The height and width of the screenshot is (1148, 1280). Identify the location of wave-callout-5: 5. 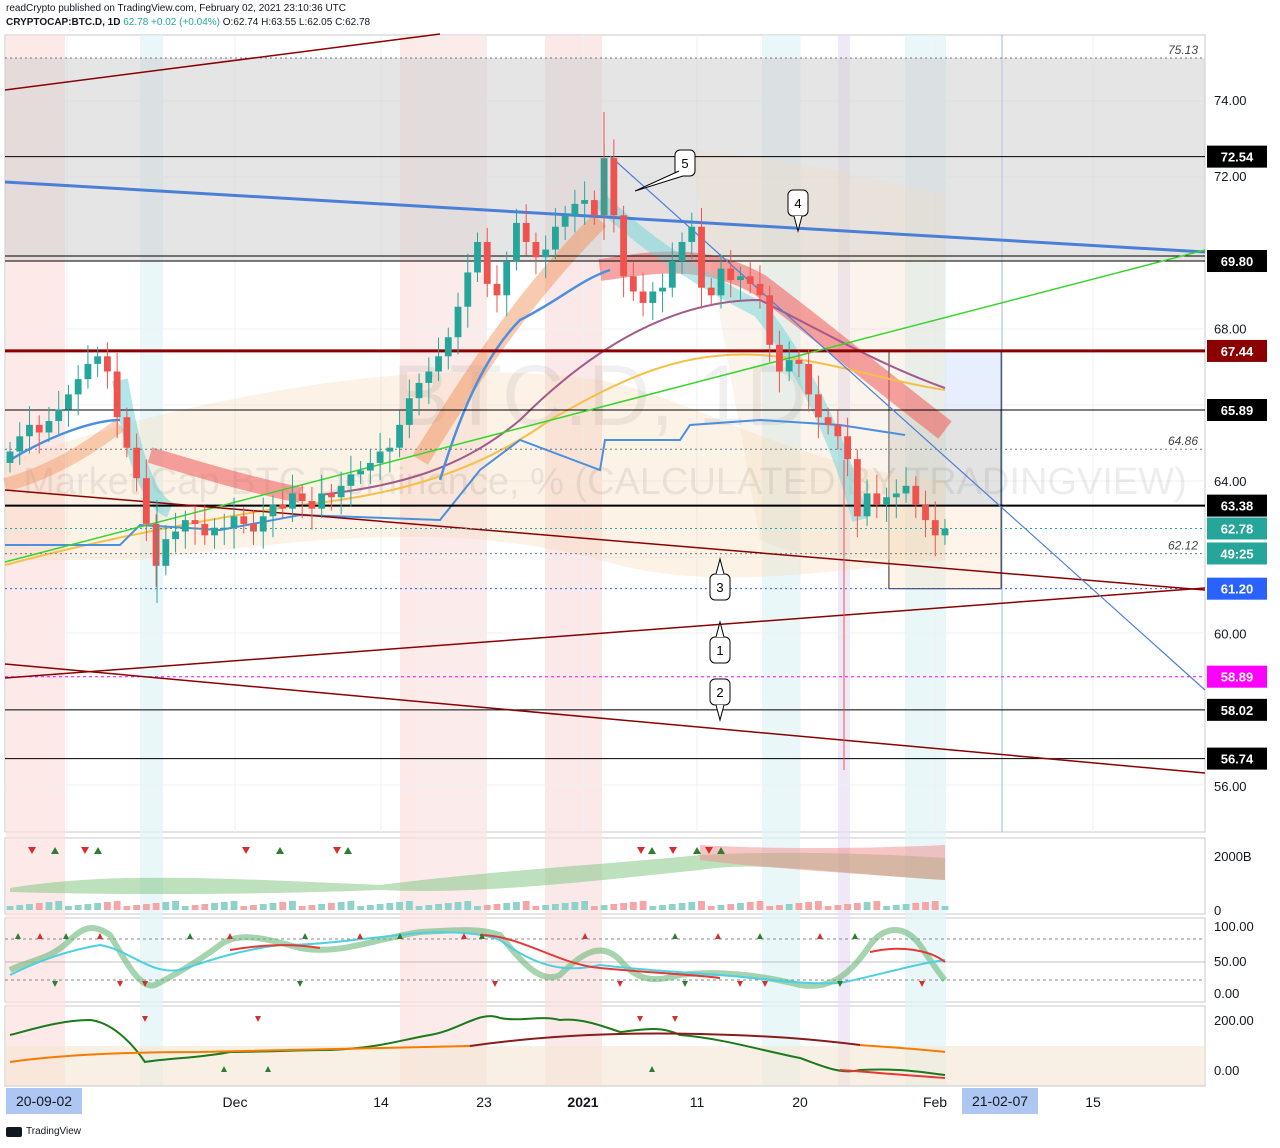
(665, 170).